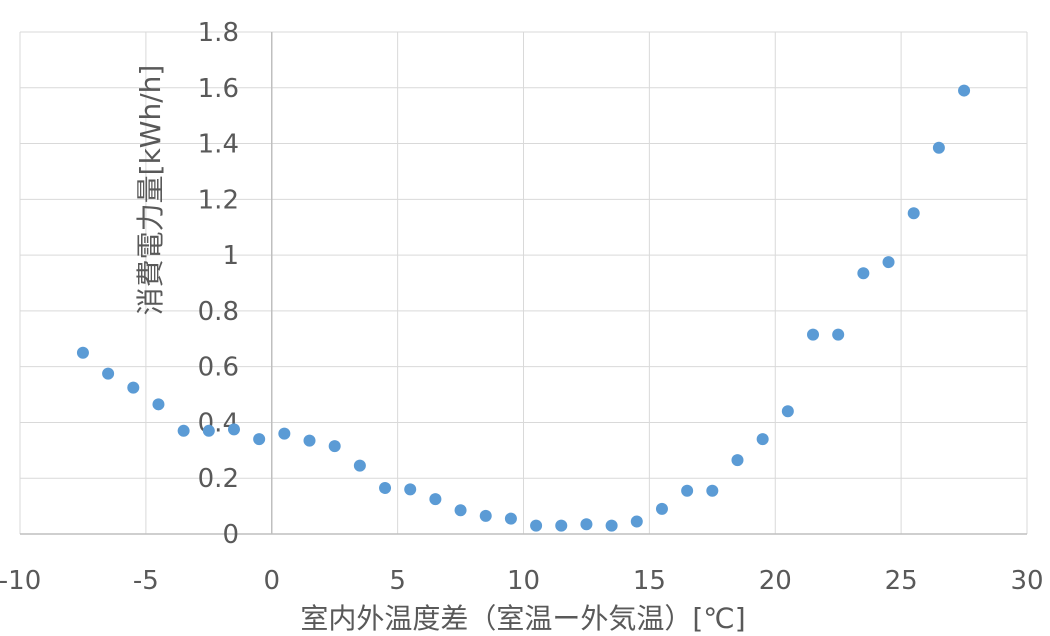  Describe the element at coordinates (218, 312) in the screenshot. I see `y-tick-label: 0.8` at that location.